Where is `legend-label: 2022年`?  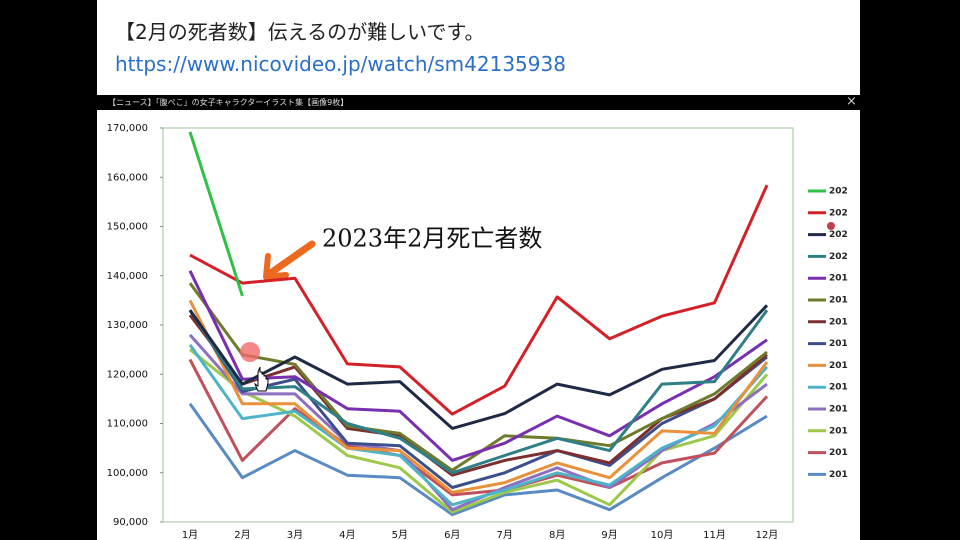
legend-label: 2022年 is located at coordinates (846, 212).